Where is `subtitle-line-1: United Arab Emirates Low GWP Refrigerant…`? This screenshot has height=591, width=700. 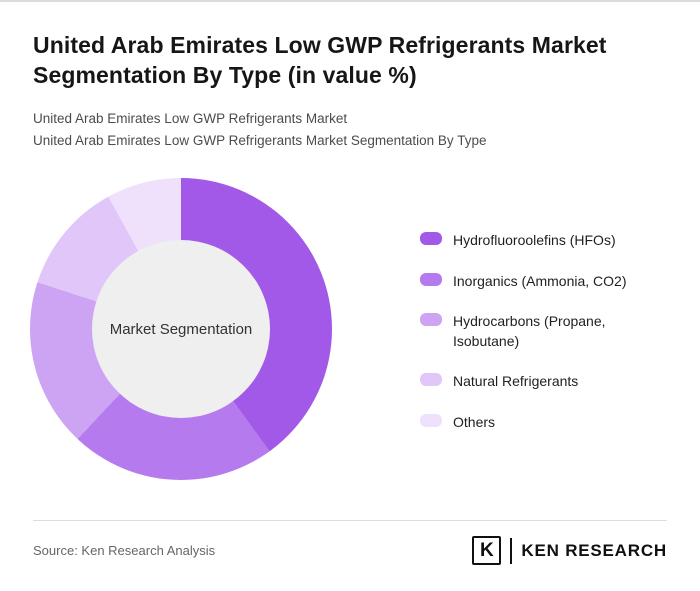 subtitle-line-1: United Arab Emirates Low GWP Refrigerant… is located at coordinates (190, 118).